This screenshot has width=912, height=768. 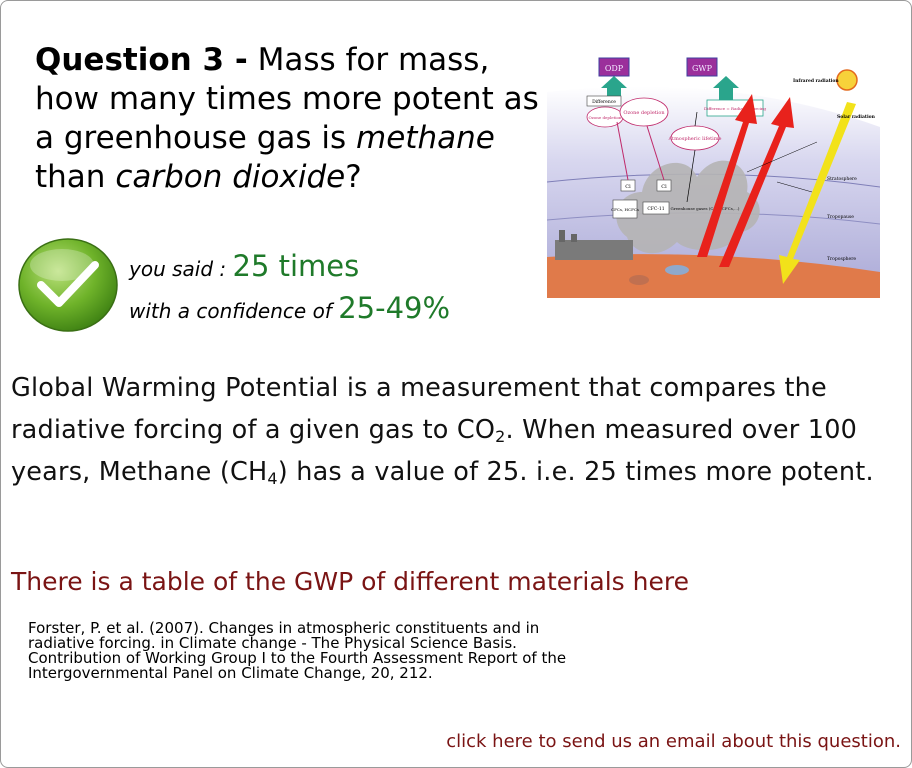 What do you see at coordinates (230, 177) in the screenshot?
I see `question-emphasis-co2: carbon dioxide` at bounding box center [230, 177].